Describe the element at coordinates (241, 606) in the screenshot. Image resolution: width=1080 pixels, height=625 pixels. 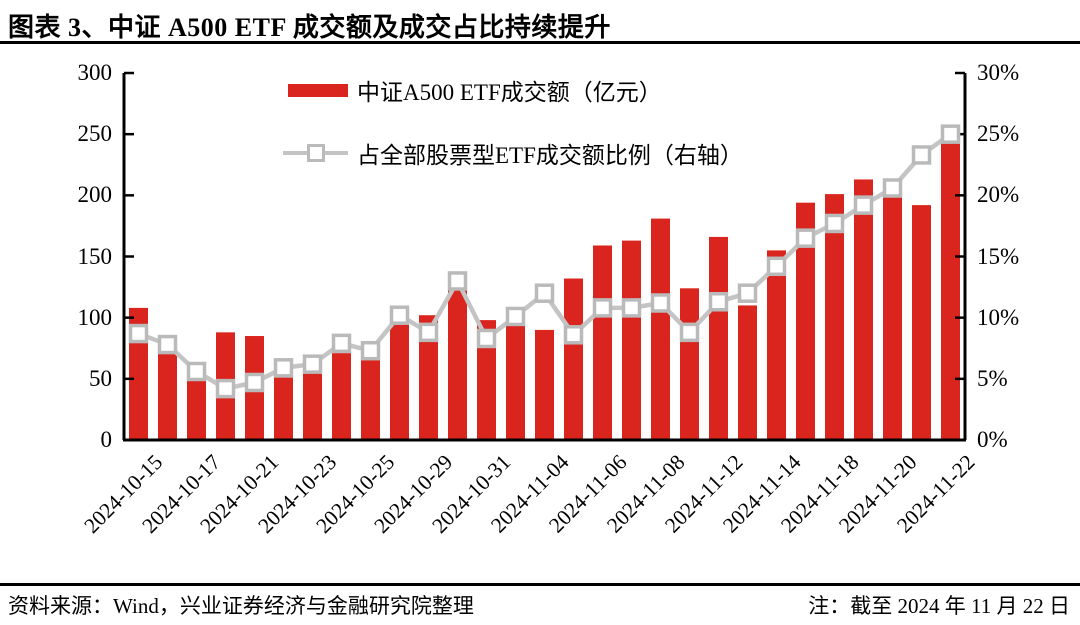
I see `footer-source-text: 资料来源：Wind，兴业证券经济与金融研究院整理` at that location.